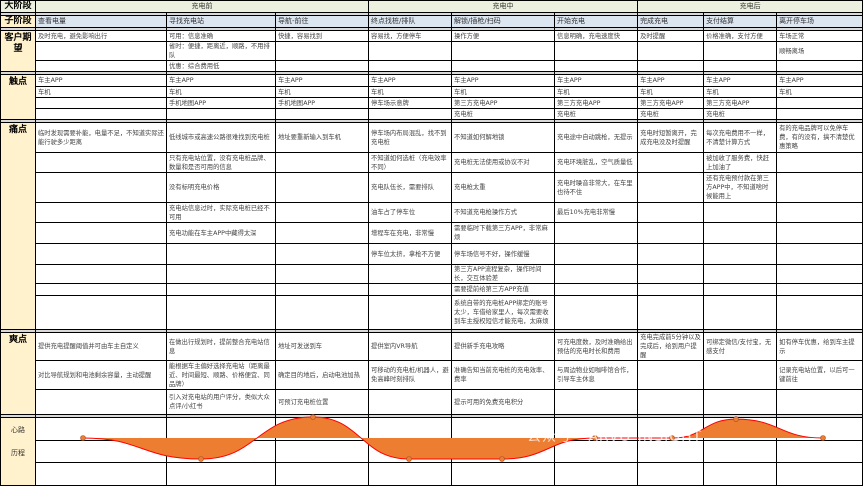  Describe the element at coordinates (18, 51) in the screenshot. I see `expectation-section-label: 客户期望` at that location.